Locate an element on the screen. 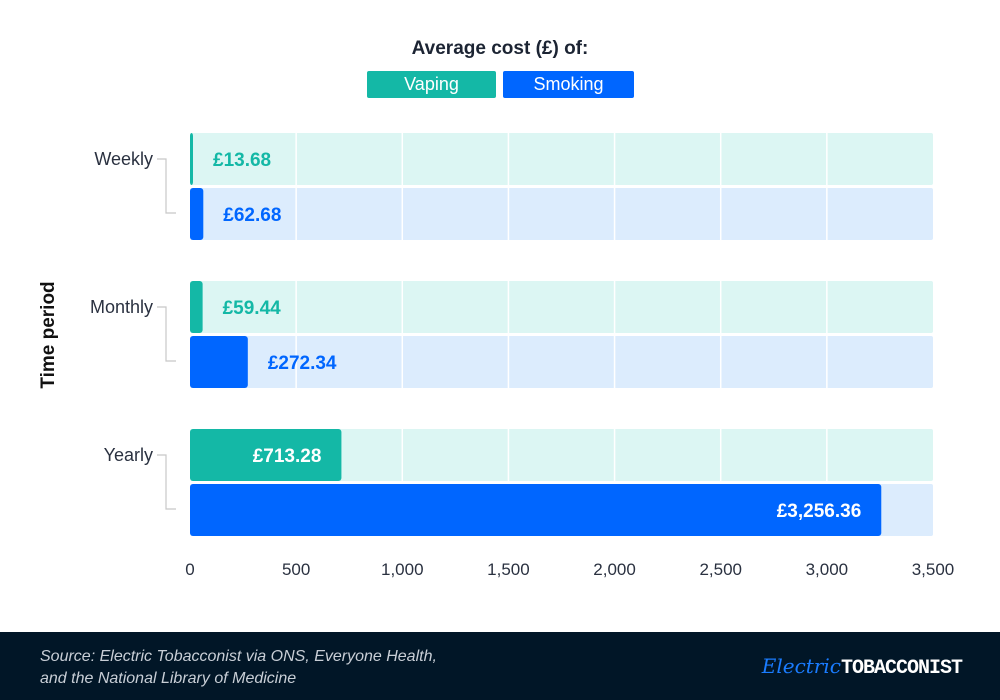 The width and height of the screenshot is (1000, 700). category-label: Monthly is located at coordinates (121, 307).